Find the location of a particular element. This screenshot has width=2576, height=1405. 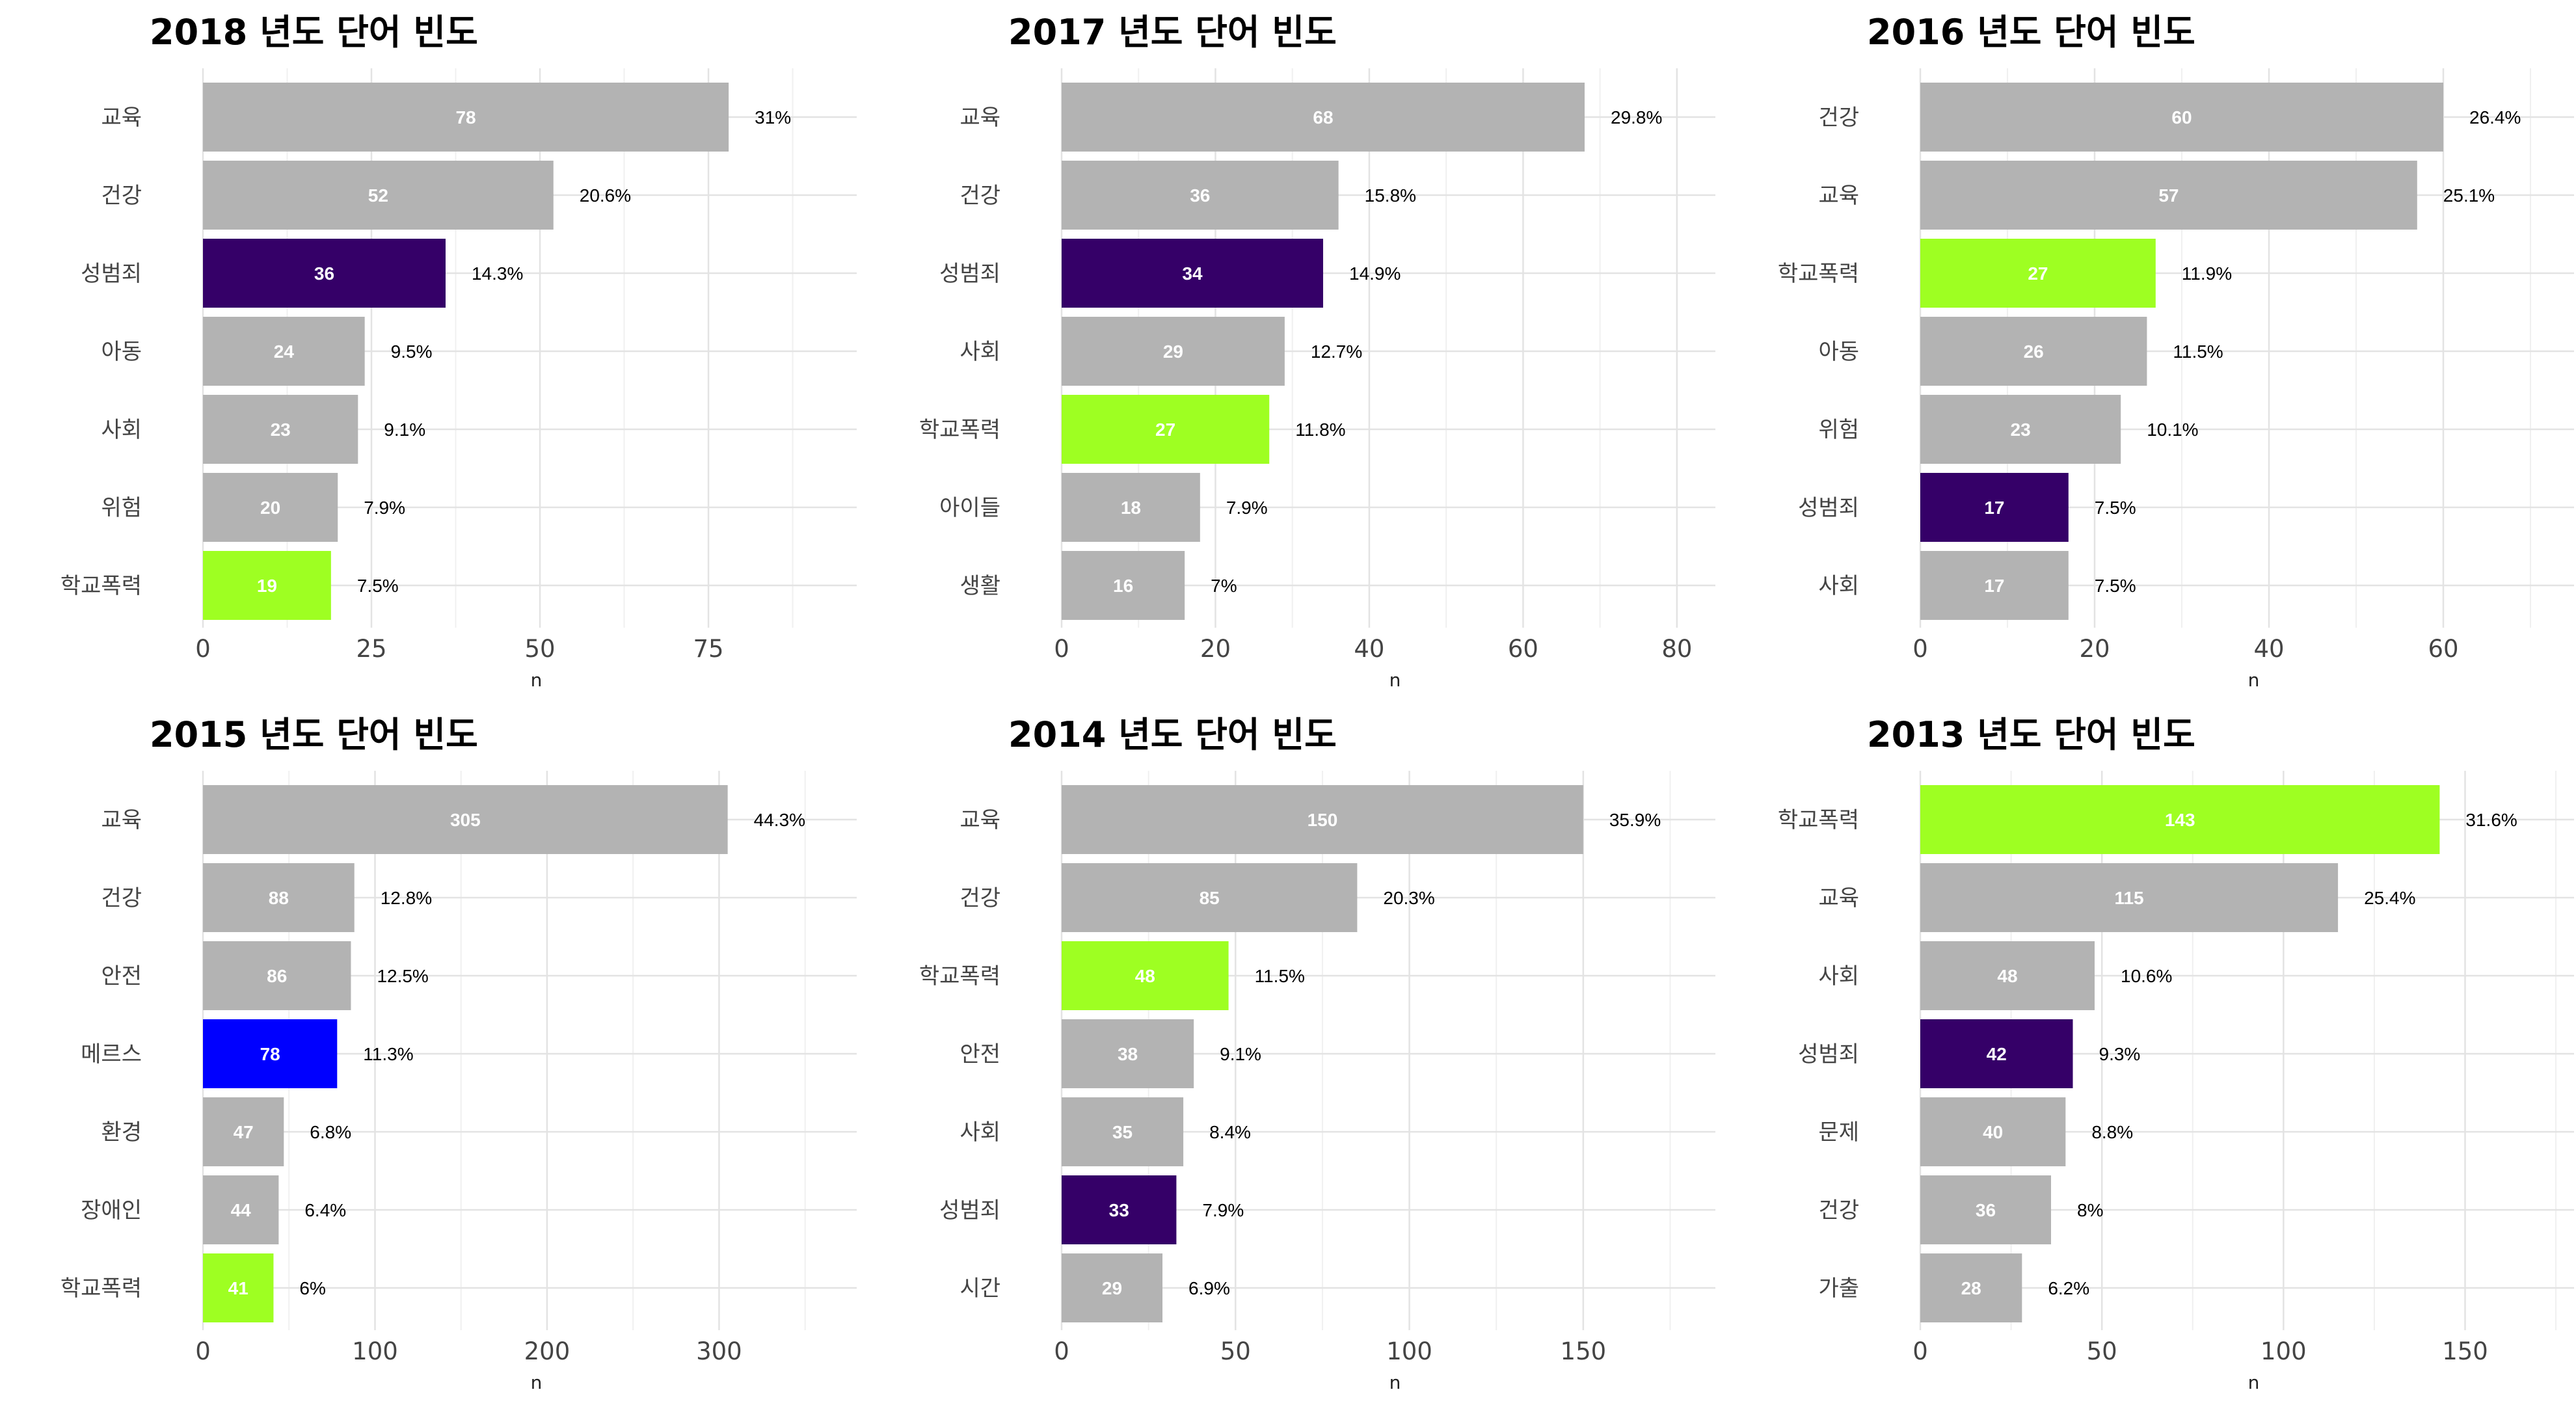

percent-label: 7% is located at coordinates (1224, 586).